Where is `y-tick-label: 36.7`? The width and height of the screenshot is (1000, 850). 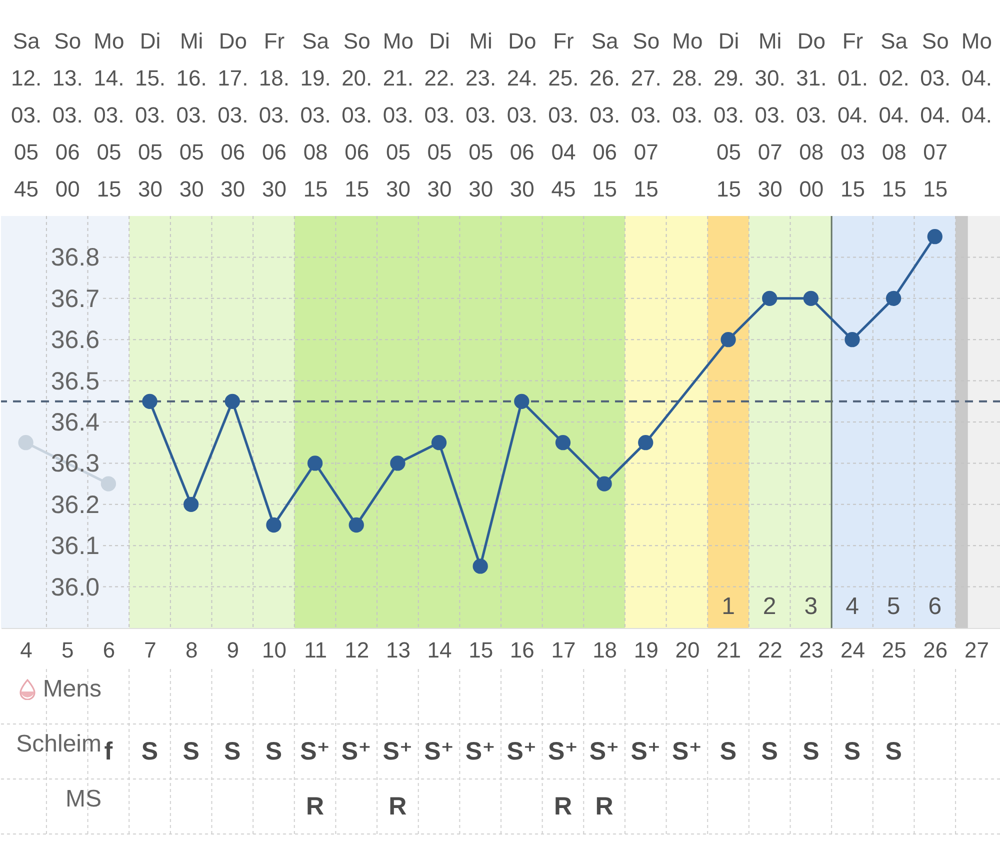
y-tick-label: 36.7 is located at coordinates (75, 298).